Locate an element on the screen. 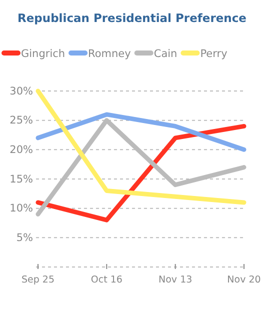 The width and height of the screenshot is (264, 318). line-series is located at coordinates (141, 132).